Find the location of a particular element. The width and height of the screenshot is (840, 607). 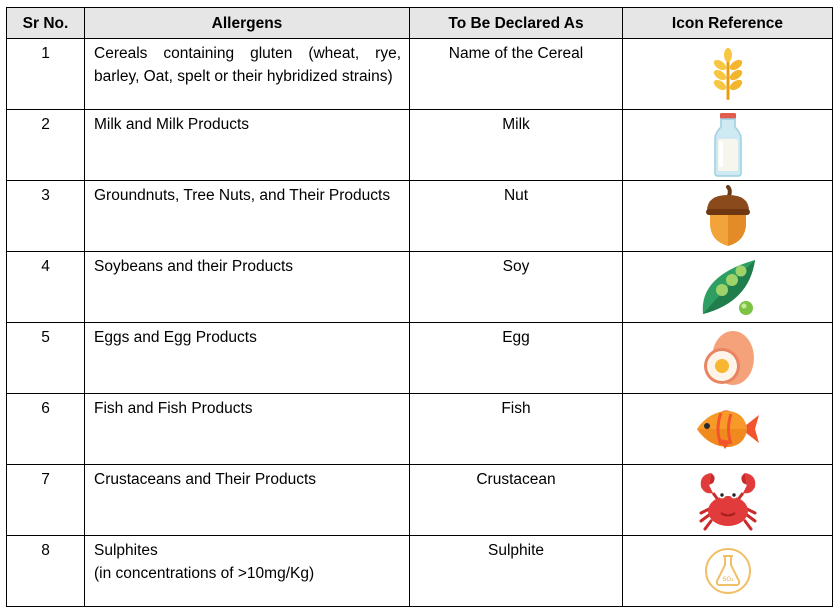

sulphite-icon-label: SO₂ is located at coordinates (728, 579).